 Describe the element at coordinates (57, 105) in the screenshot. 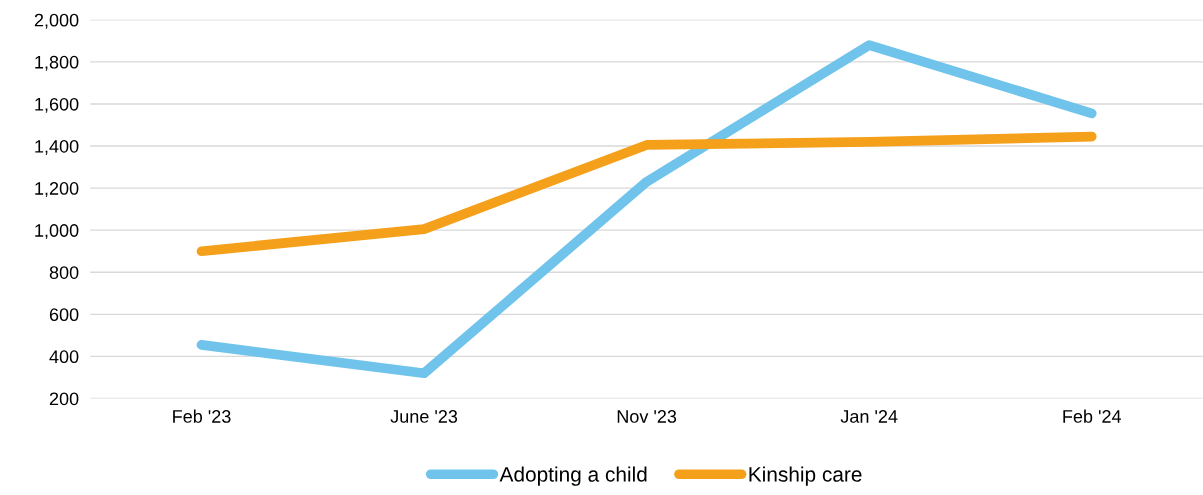

I see `y-tick-label: 1,600` at that location.